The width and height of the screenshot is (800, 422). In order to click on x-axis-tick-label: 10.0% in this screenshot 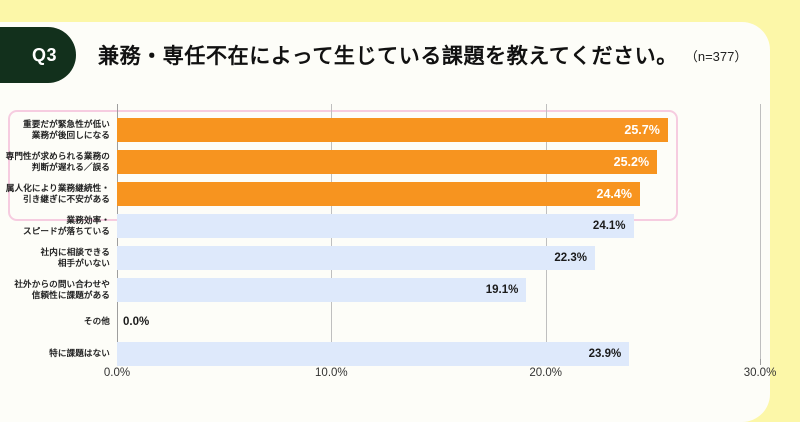, I will do `click(331, 373)`.